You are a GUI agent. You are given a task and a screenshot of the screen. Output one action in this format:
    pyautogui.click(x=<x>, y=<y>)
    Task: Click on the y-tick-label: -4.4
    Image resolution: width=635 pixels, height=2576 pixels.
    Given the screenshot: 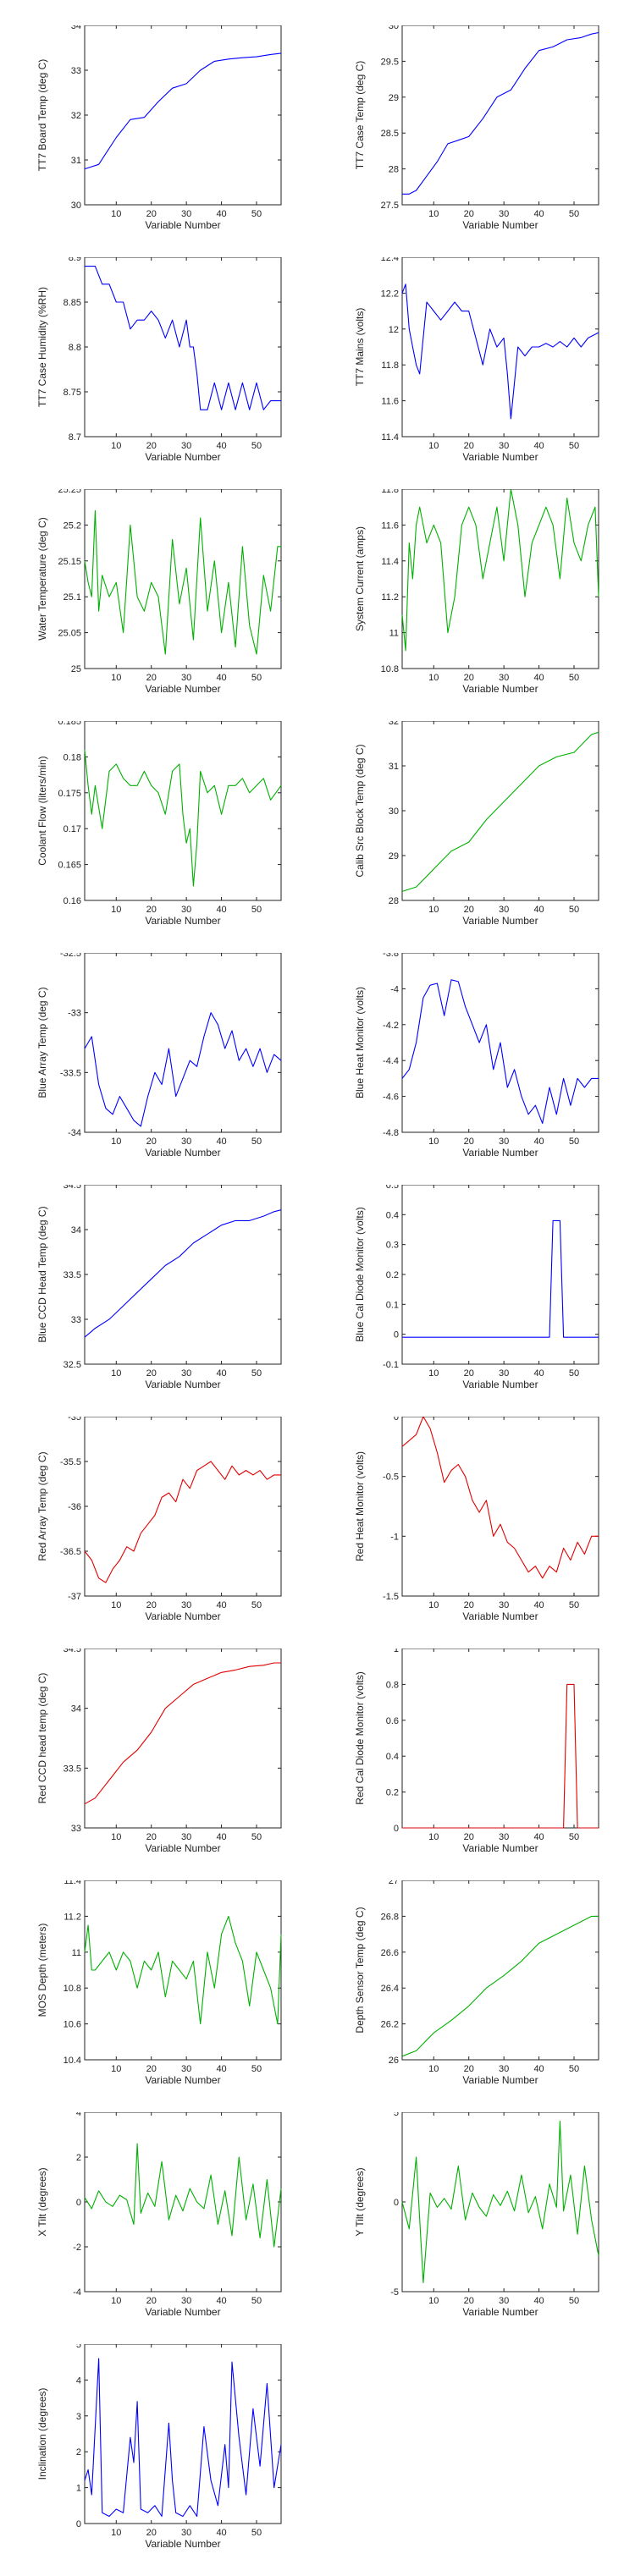 What is the action you would take?
    pyautogui.click(x=391, y=1061)
    